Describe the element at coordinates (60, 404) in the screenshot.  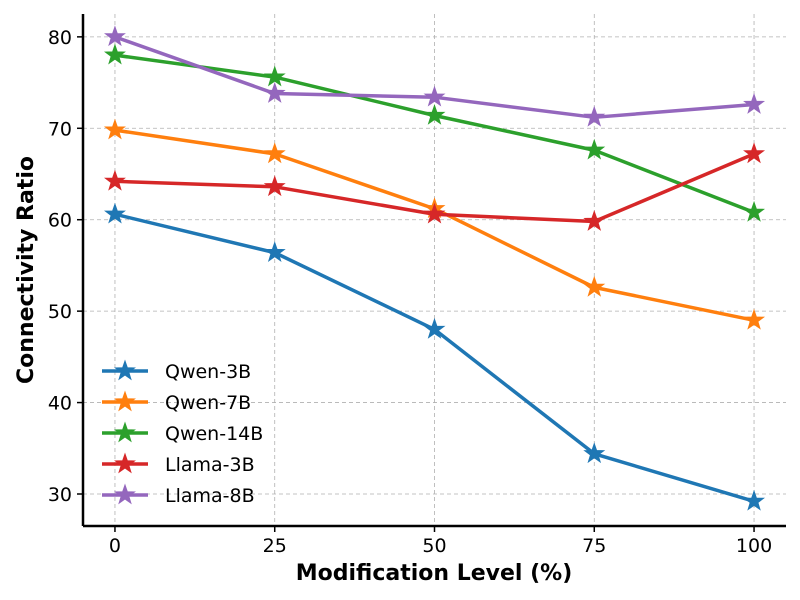
I see `y-tick-label: 40` at that location.